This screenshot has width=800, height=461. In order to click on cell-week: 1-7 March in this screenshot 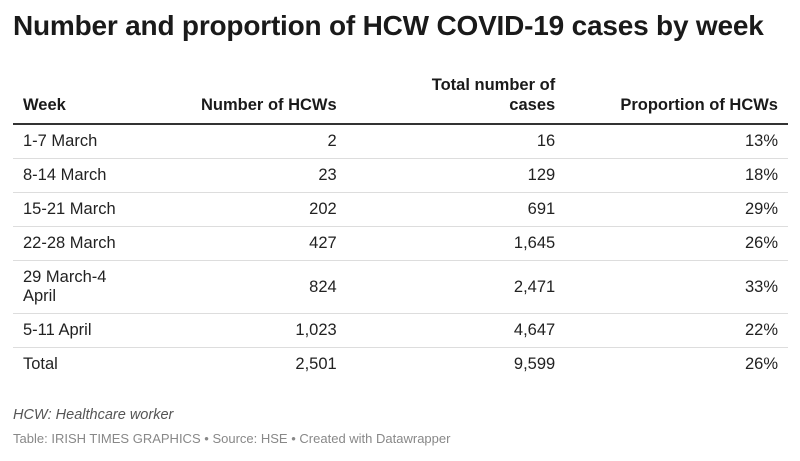, I will do `click(95, 141)`.